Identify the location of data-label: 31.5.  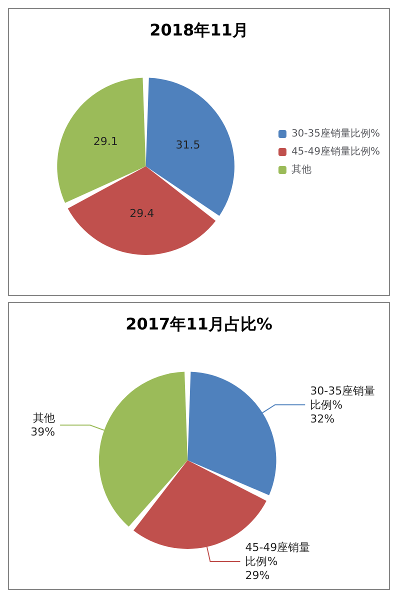
(188, 145).